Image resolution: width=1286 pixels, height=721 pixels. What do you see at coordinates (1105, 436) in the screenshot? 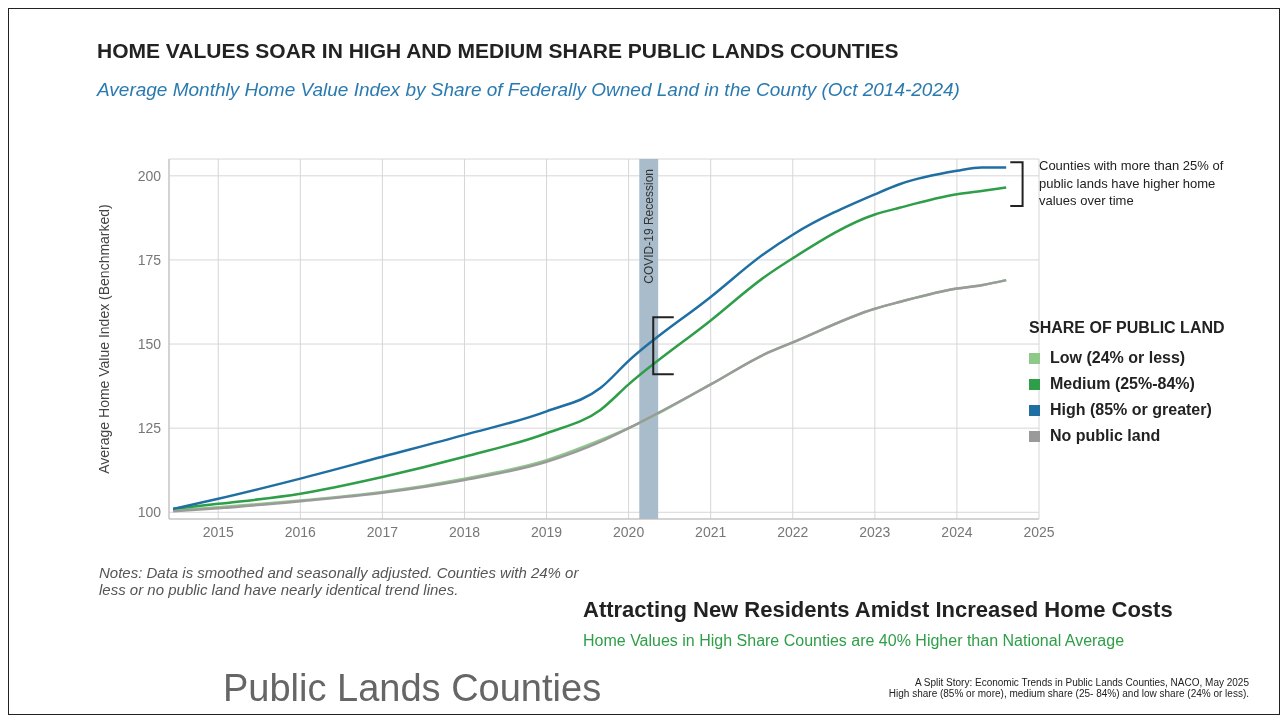
I see `legend-label: No public land` at bounding box center [1105, 436].